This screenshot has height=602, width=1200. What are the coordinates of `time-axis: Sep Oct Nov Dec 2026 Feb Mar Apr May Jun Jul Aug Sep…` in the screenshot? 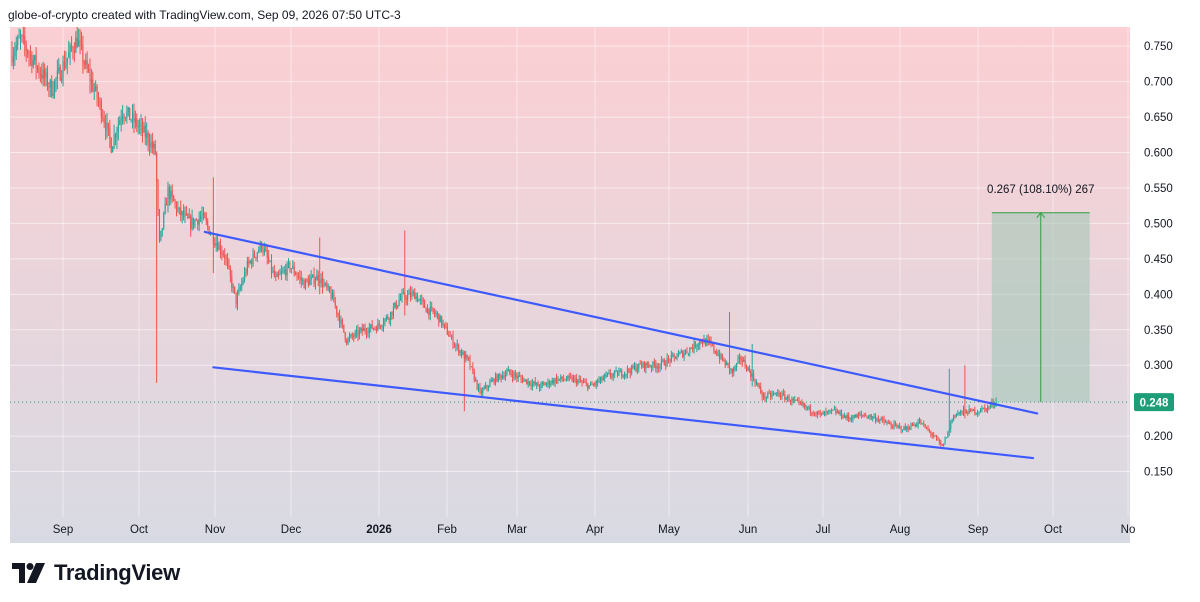 It's located at (594, 530).